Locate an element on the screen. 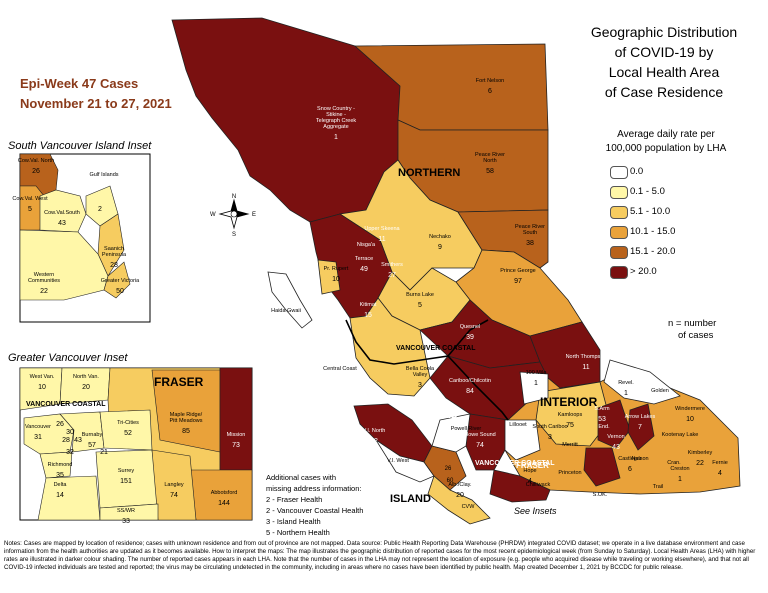 This screenshot has width=768, height=593. lha-name: Creston is located at coordinates (679, 469).